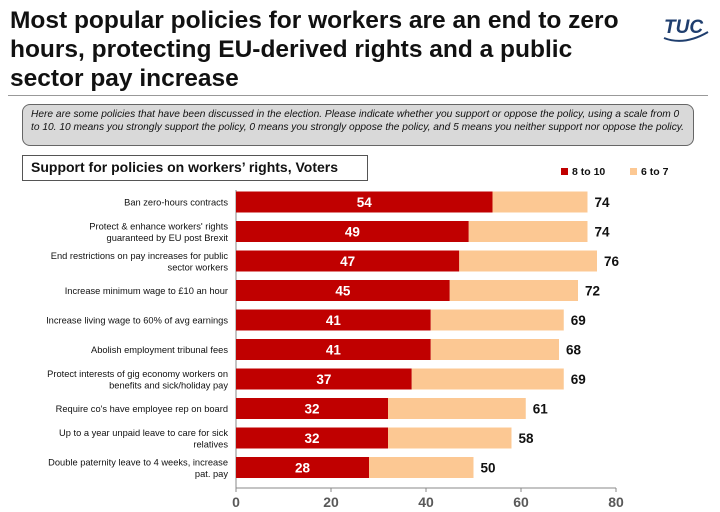  I want to click on category-label: sector workers, so click(198, 267).